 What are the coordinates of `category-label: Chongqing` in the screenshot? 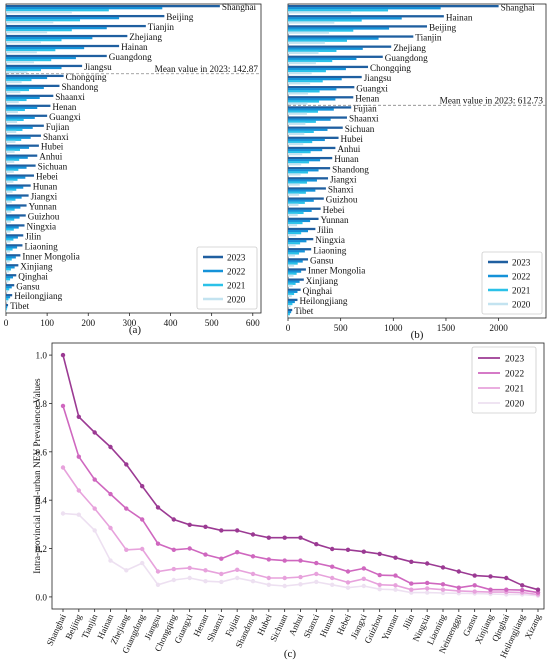 It's located at (390, 68).